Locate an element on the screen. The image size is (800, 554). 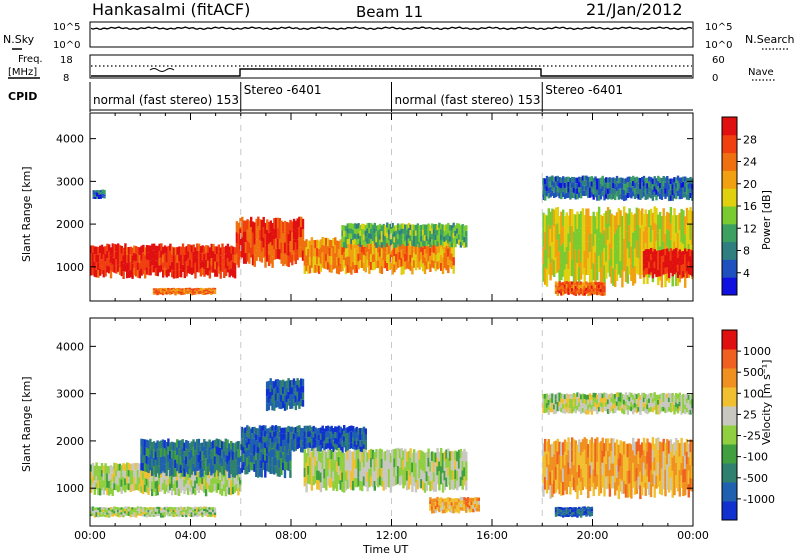
time-axis: 00:00 04:00 08:00 12:00 16:00 20:00 00:00 is located at coordinates (391, 535).